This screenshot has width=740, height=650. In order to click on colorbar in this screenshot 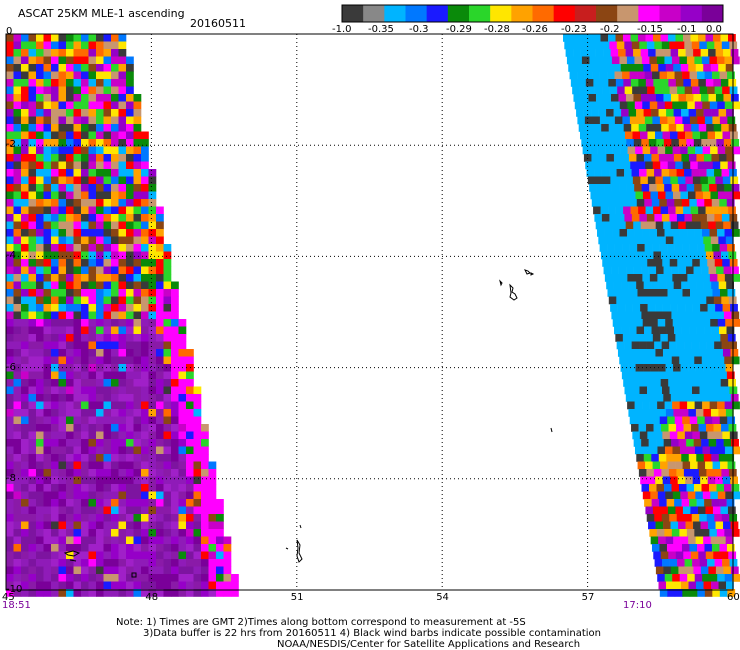, I will do `click(532, 13)`.